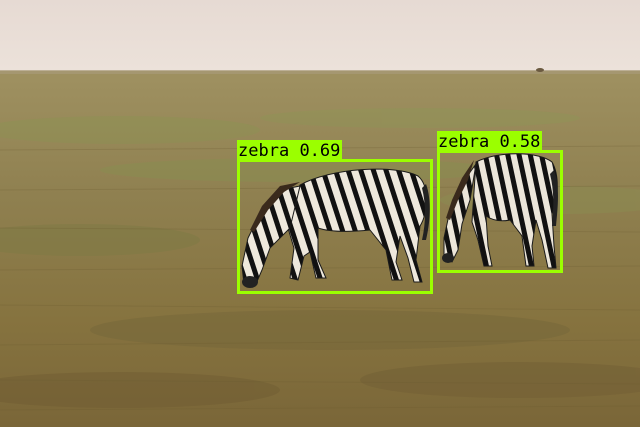 Image resolution: width=640 pixels, height=427 pixels. Describe the element at coordinates (540, 70) in the screenshot. I see `distant-animal` at that location.